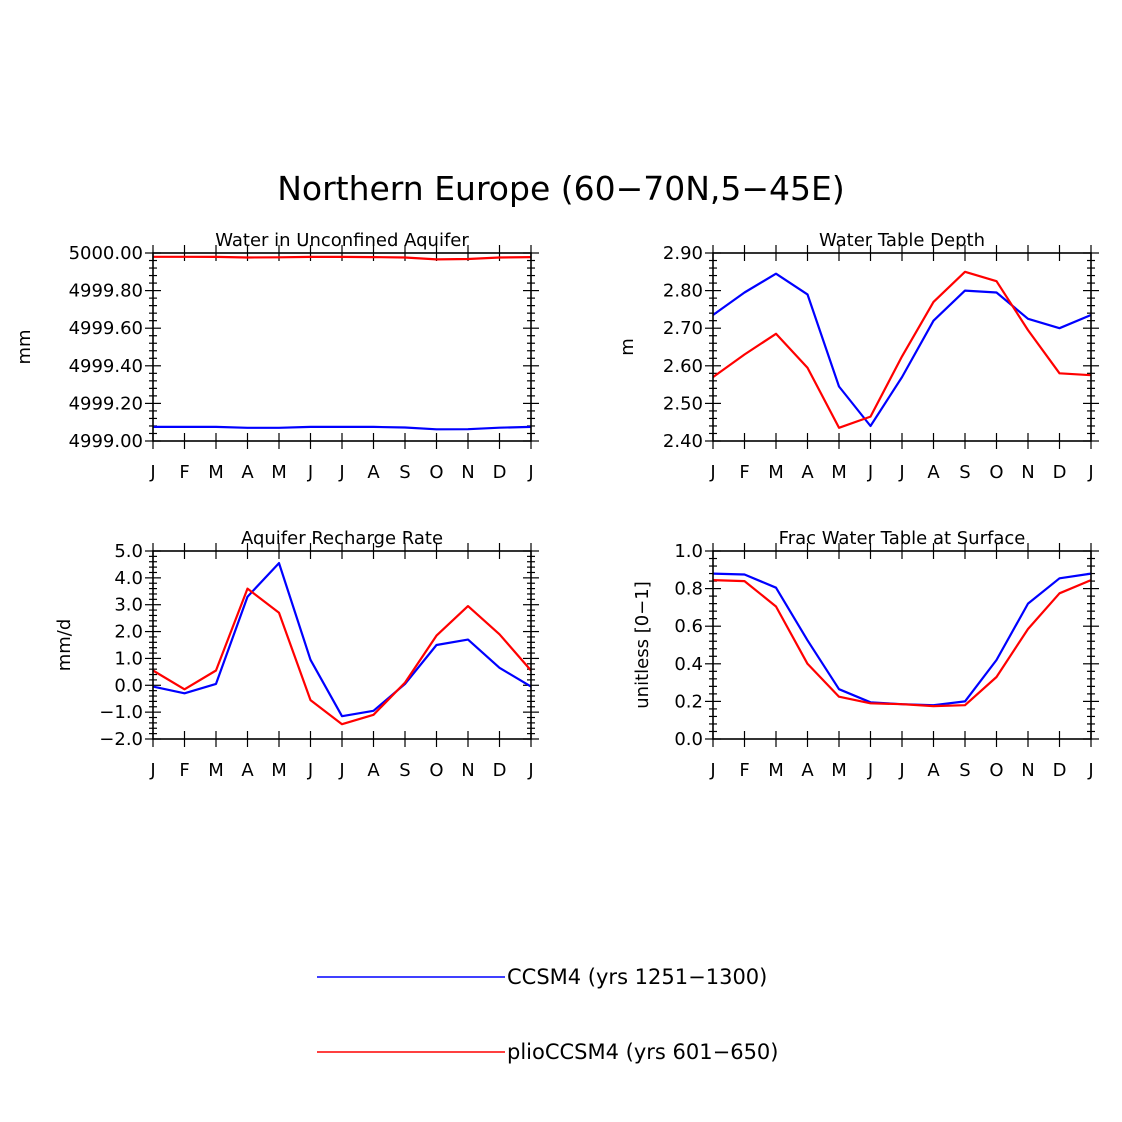  What do you see at coordinates (688, 626) in the screenshot?
I see `y-tick-label: 0.6` at bounding box center [688, 626].